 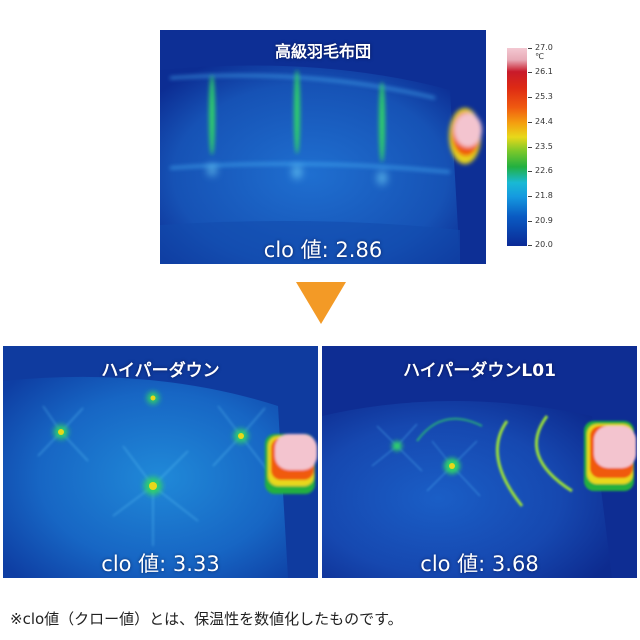 What do you see at coordinates (544, 47) in the screenshot?
I see `scale-label-max: 27.0` at bounding box center [544, 47].